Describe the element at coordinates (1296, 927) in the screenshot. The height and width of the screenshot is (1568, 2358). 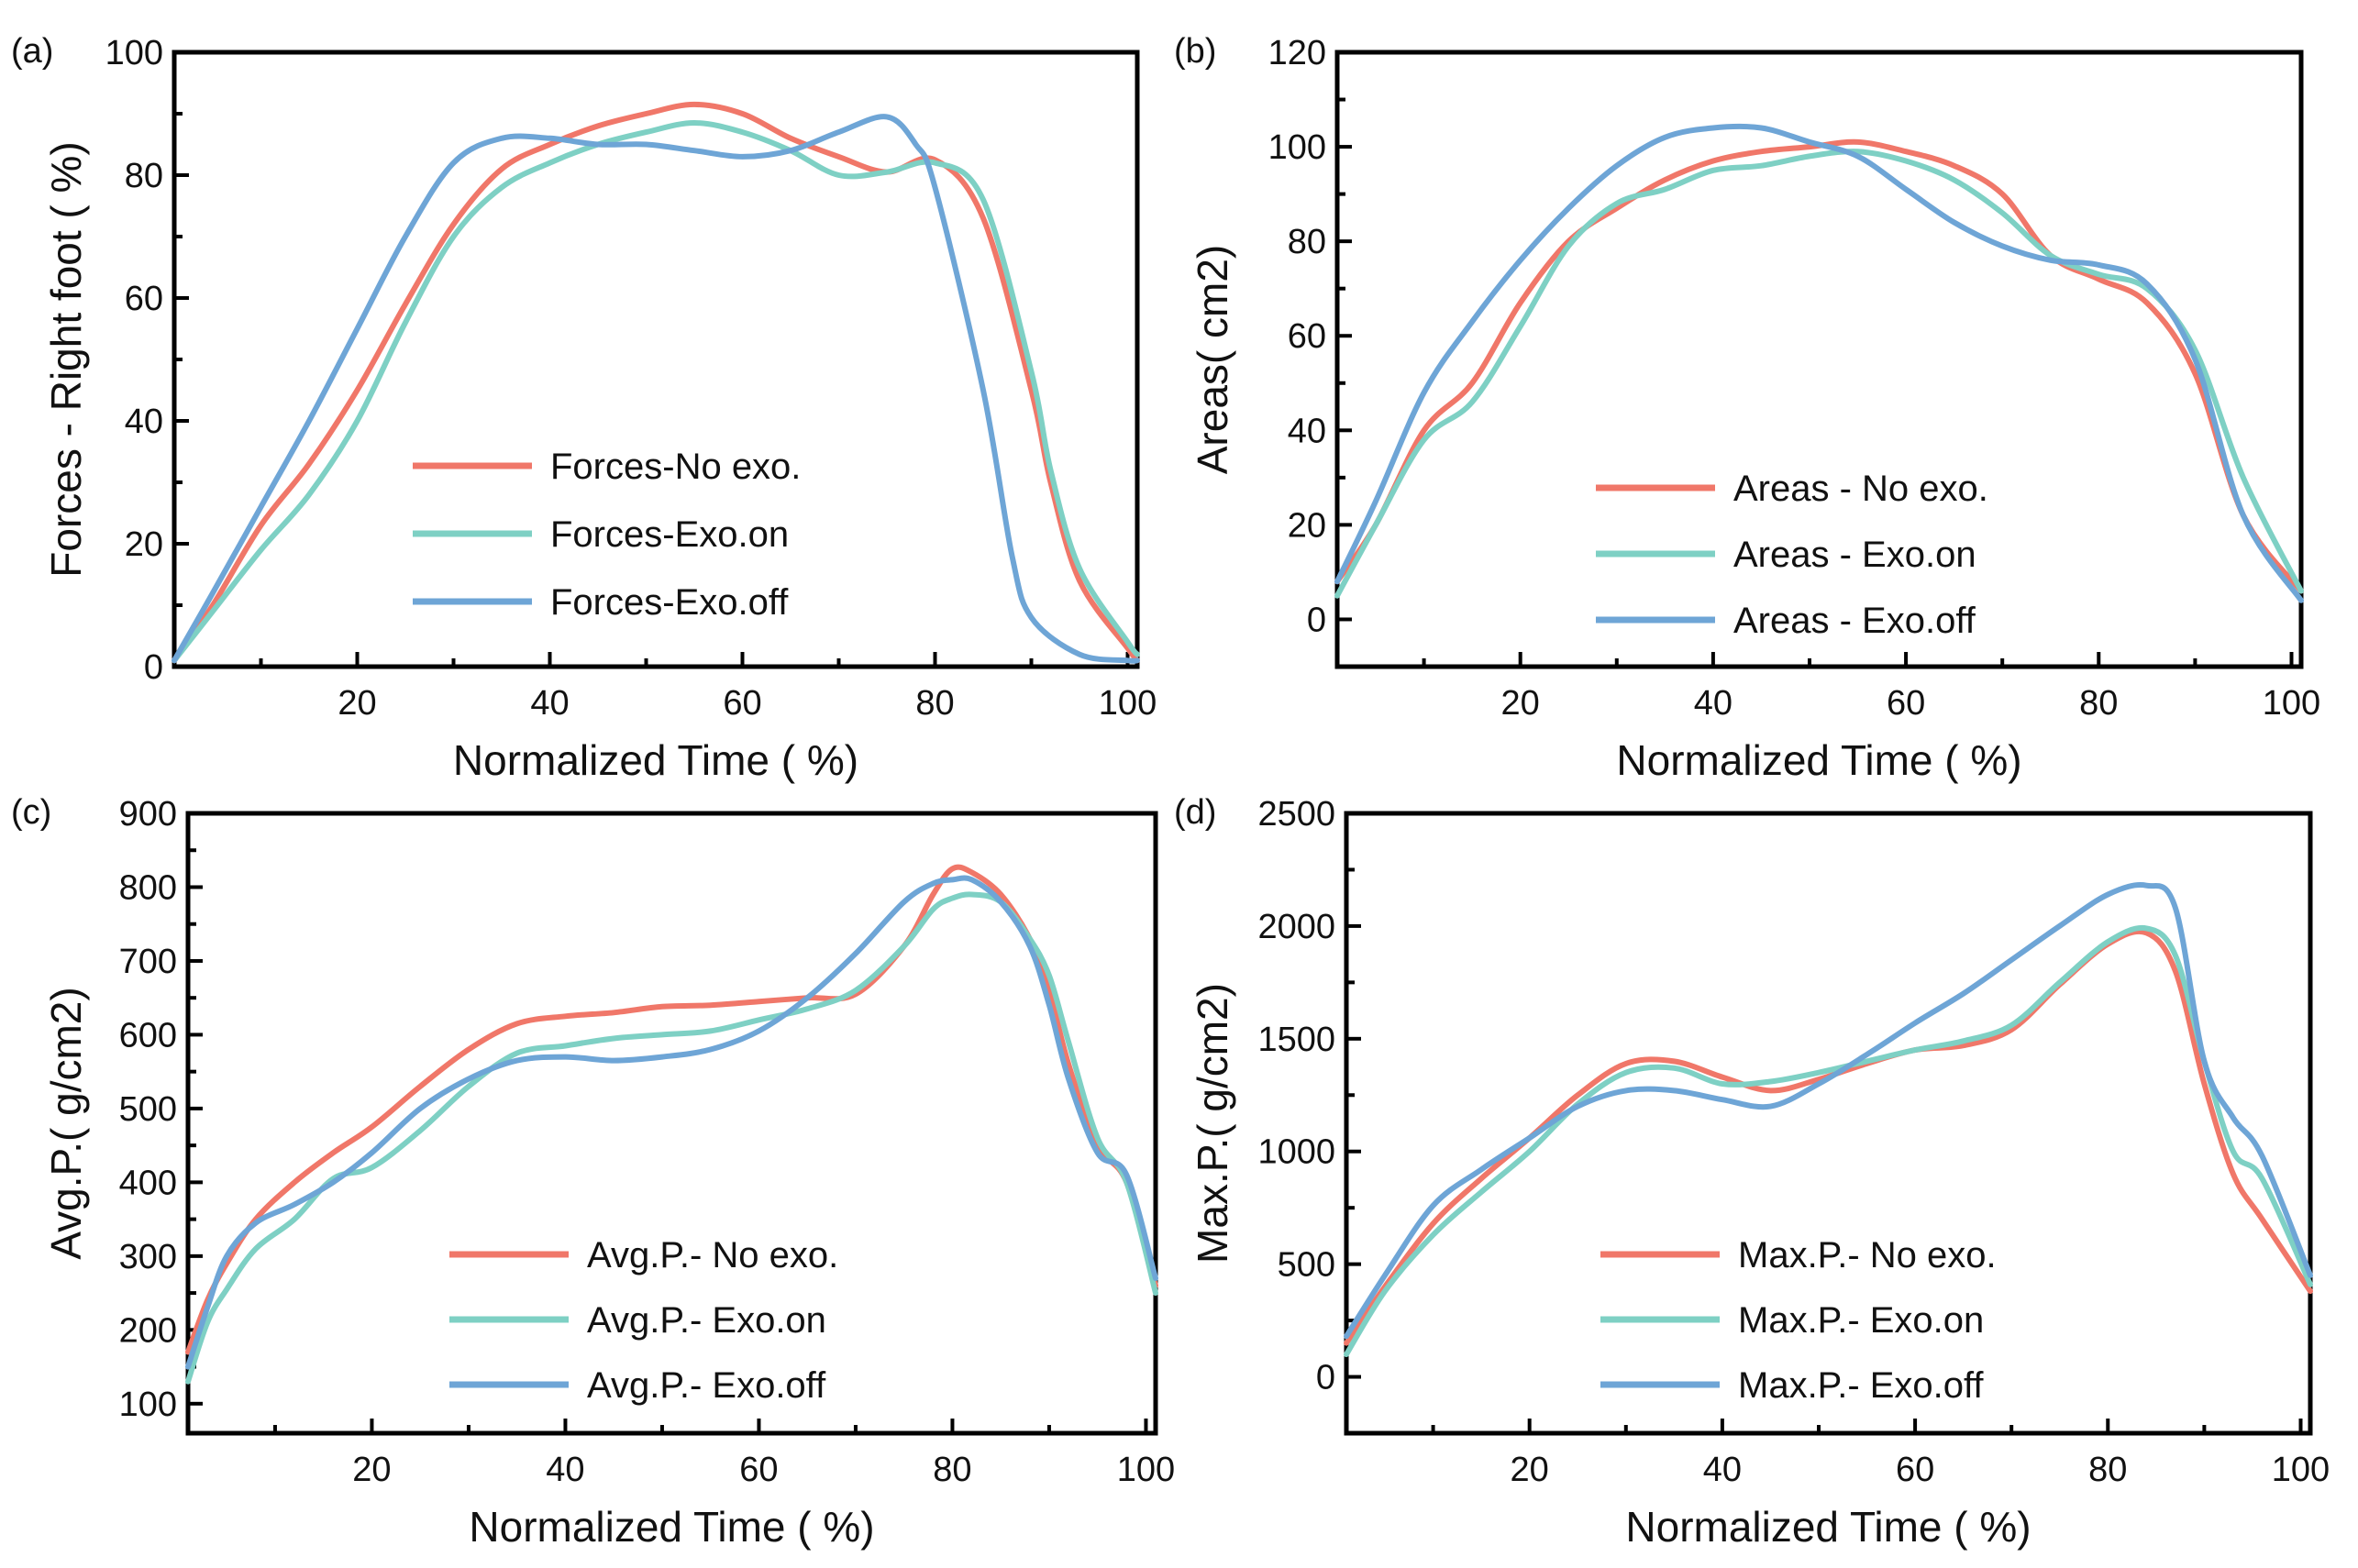
I see `y-tick-label: 2000` at that location.